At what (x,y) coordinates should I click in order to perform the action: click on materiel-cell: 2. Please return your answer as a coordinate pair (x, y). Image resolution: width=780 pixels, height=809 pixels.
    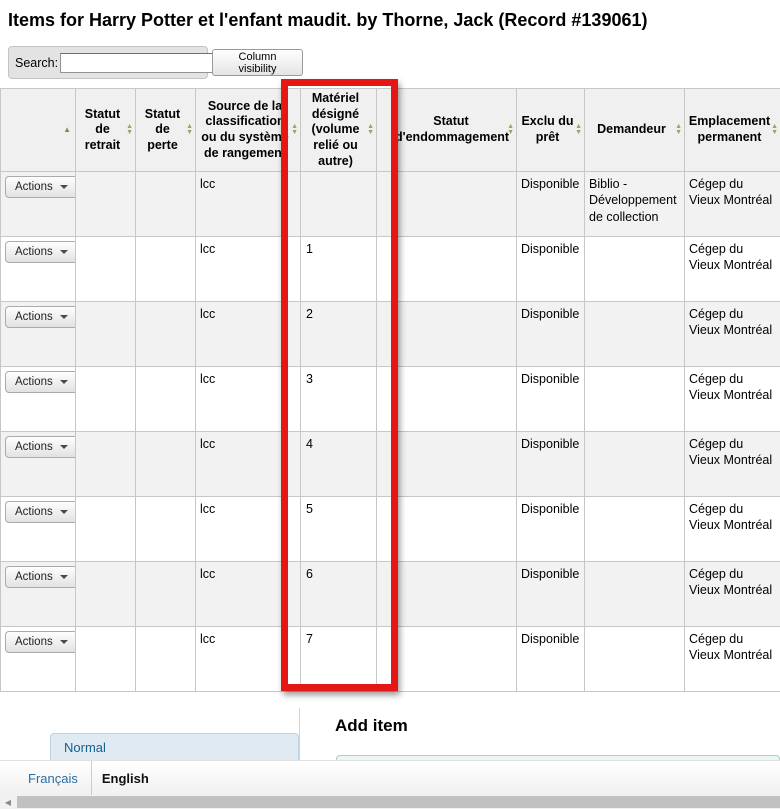
    Looking at the image, I should click on (338, 334).